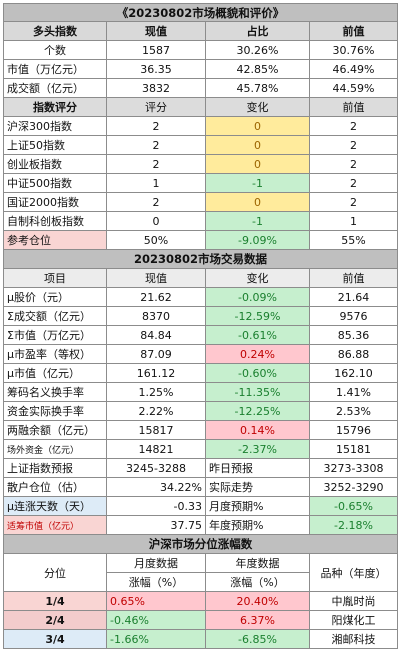 The width and height of the screenshot is (400, 657). Describe the element at coordinates (55, 354) in the screenshot. I see `trading-row-label: μ市盈率（等权）` at that location.